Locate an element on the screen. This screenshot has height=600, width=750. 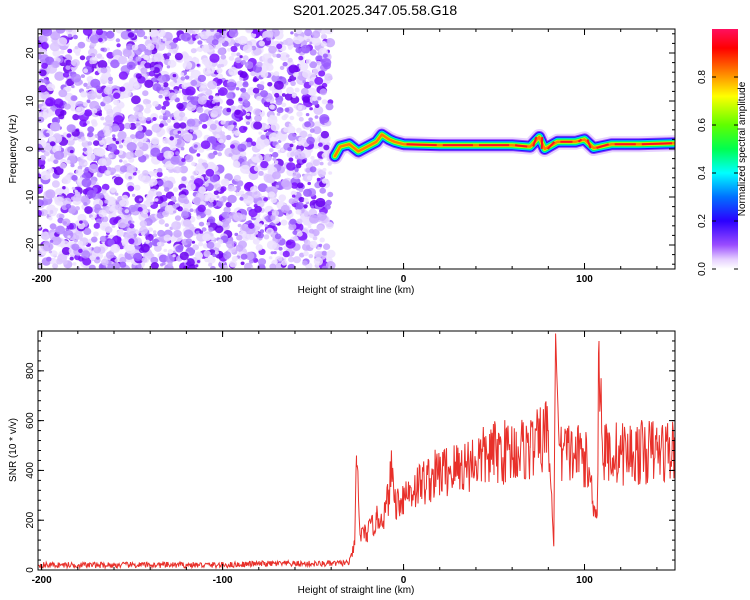
figure-title: S201.2025.347.05.58.G18 is located at coordinates (375, 10).